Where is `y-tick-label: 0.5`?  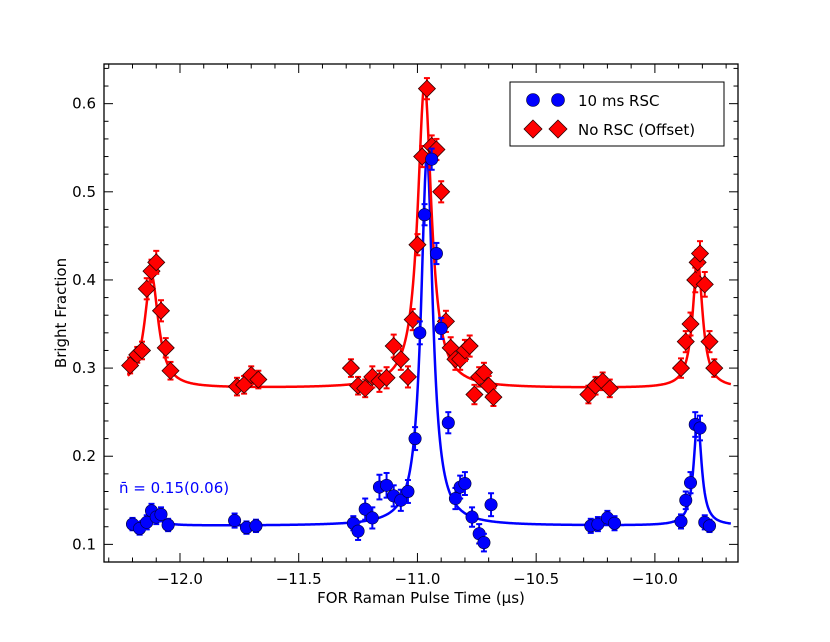
y-tick-label: 0.5 is located at coordinates (84, 192).